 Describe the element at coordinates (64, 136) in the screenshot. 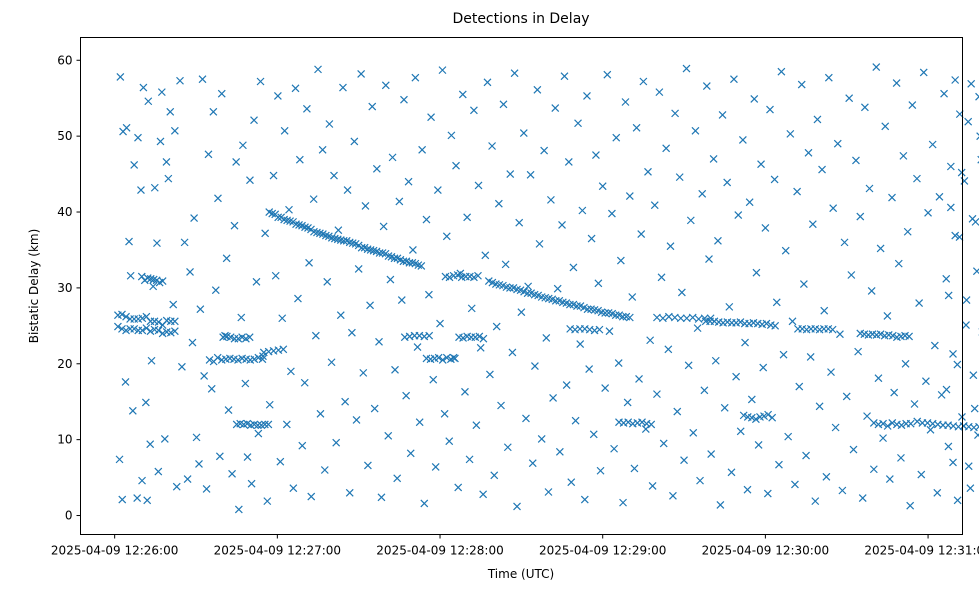

I see `y-tick-label: 50` at that location.